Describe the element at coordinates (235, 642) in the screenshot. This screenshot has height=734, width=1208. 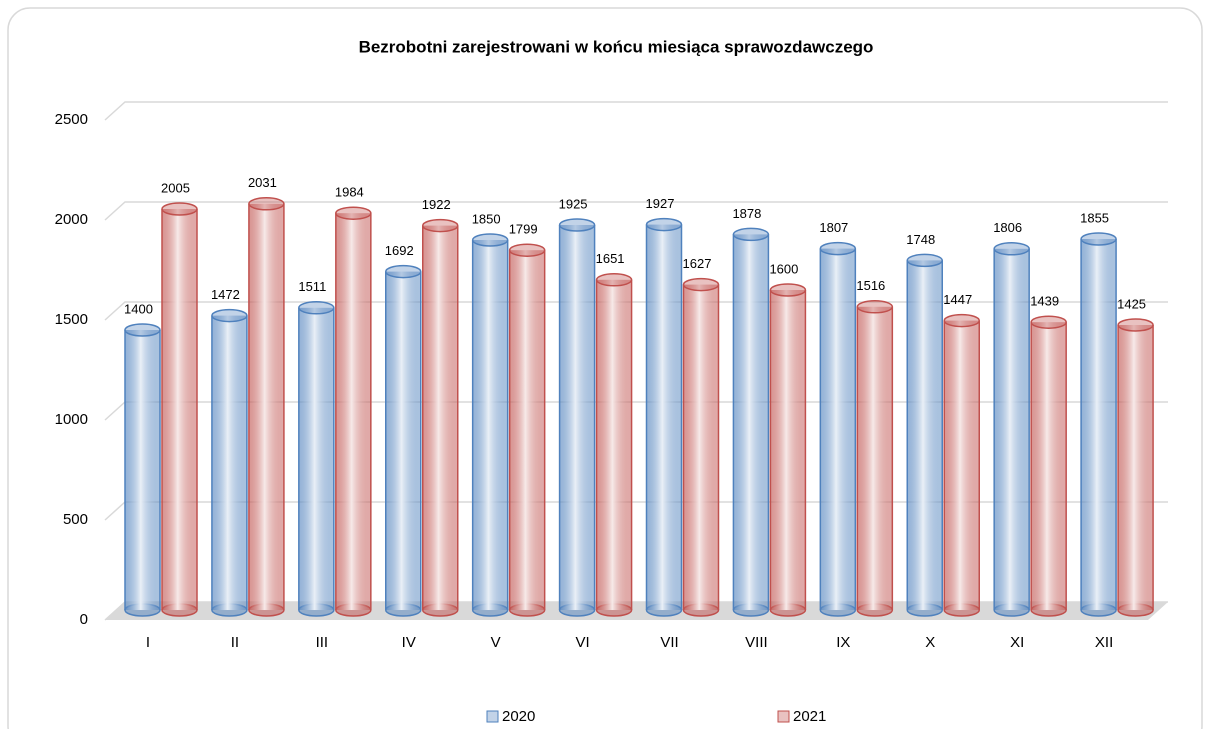
I see `x-tick-label: II` at that location.